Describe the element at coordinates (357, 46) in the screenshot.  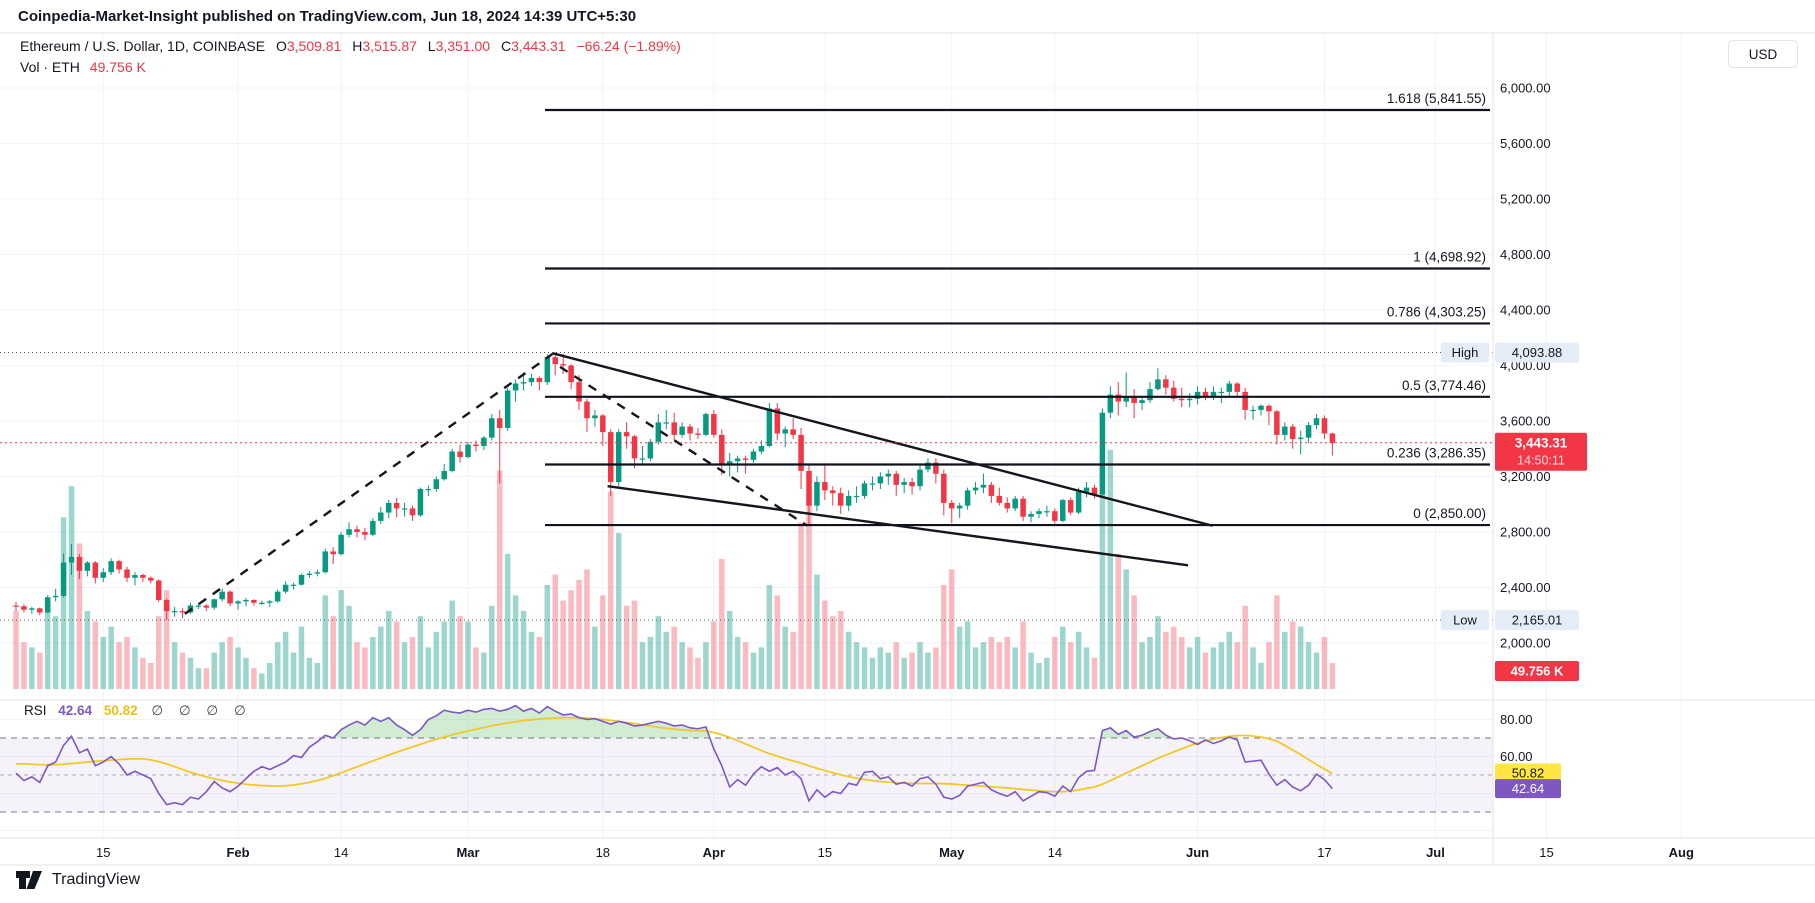
I see `high-key: H` at that location.